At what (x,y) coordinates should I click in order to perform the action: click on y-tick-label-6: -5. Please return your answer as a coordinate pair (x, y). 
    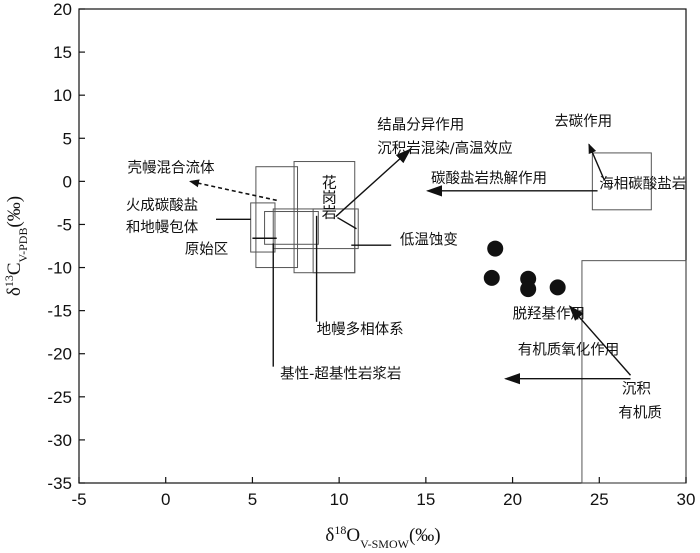
    Looking at the image, I should click on (64, 224).